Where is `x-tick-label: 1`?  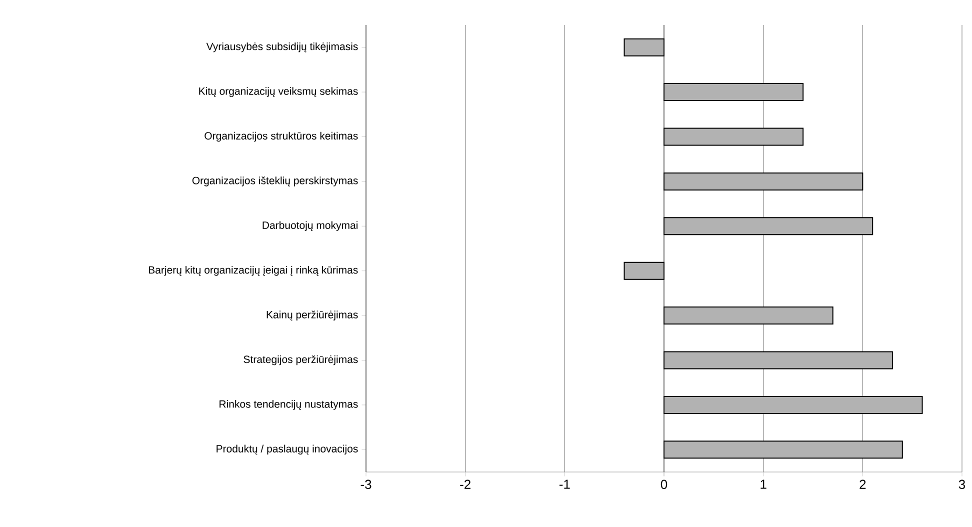
x-tick-label: 1 is located at coordinates (763, 484).